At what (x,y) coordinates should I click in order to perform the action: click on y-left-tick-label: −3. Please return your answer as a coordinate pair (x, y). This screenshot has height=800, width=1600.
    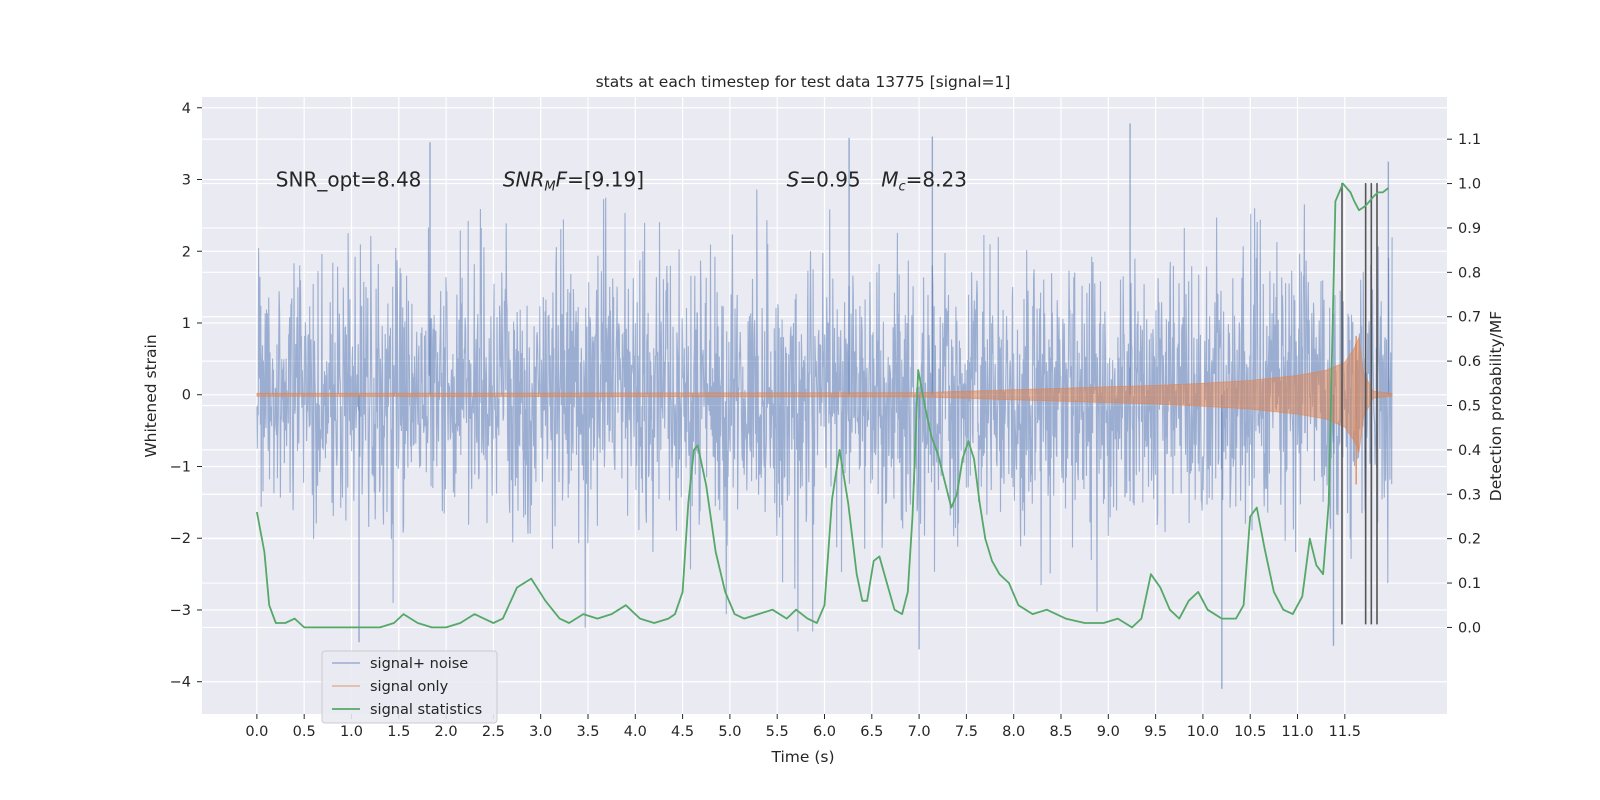
    Looking at the image, I should click on (180, 611).